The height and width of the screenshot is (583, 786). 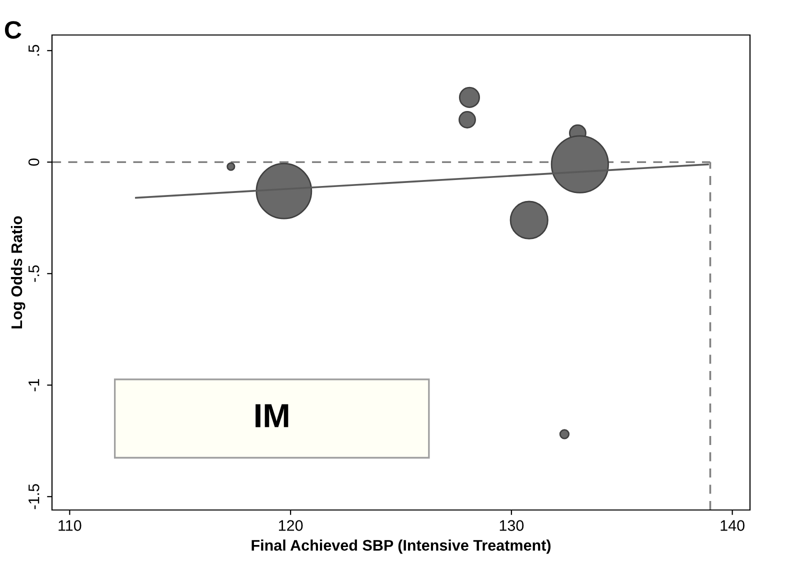 What do you see at coordinates (401, 547) in the screenshot?
I see `x-axis-title: Final Achieved SBP (Intensive Treatment)` at bounding box center [401, 547].